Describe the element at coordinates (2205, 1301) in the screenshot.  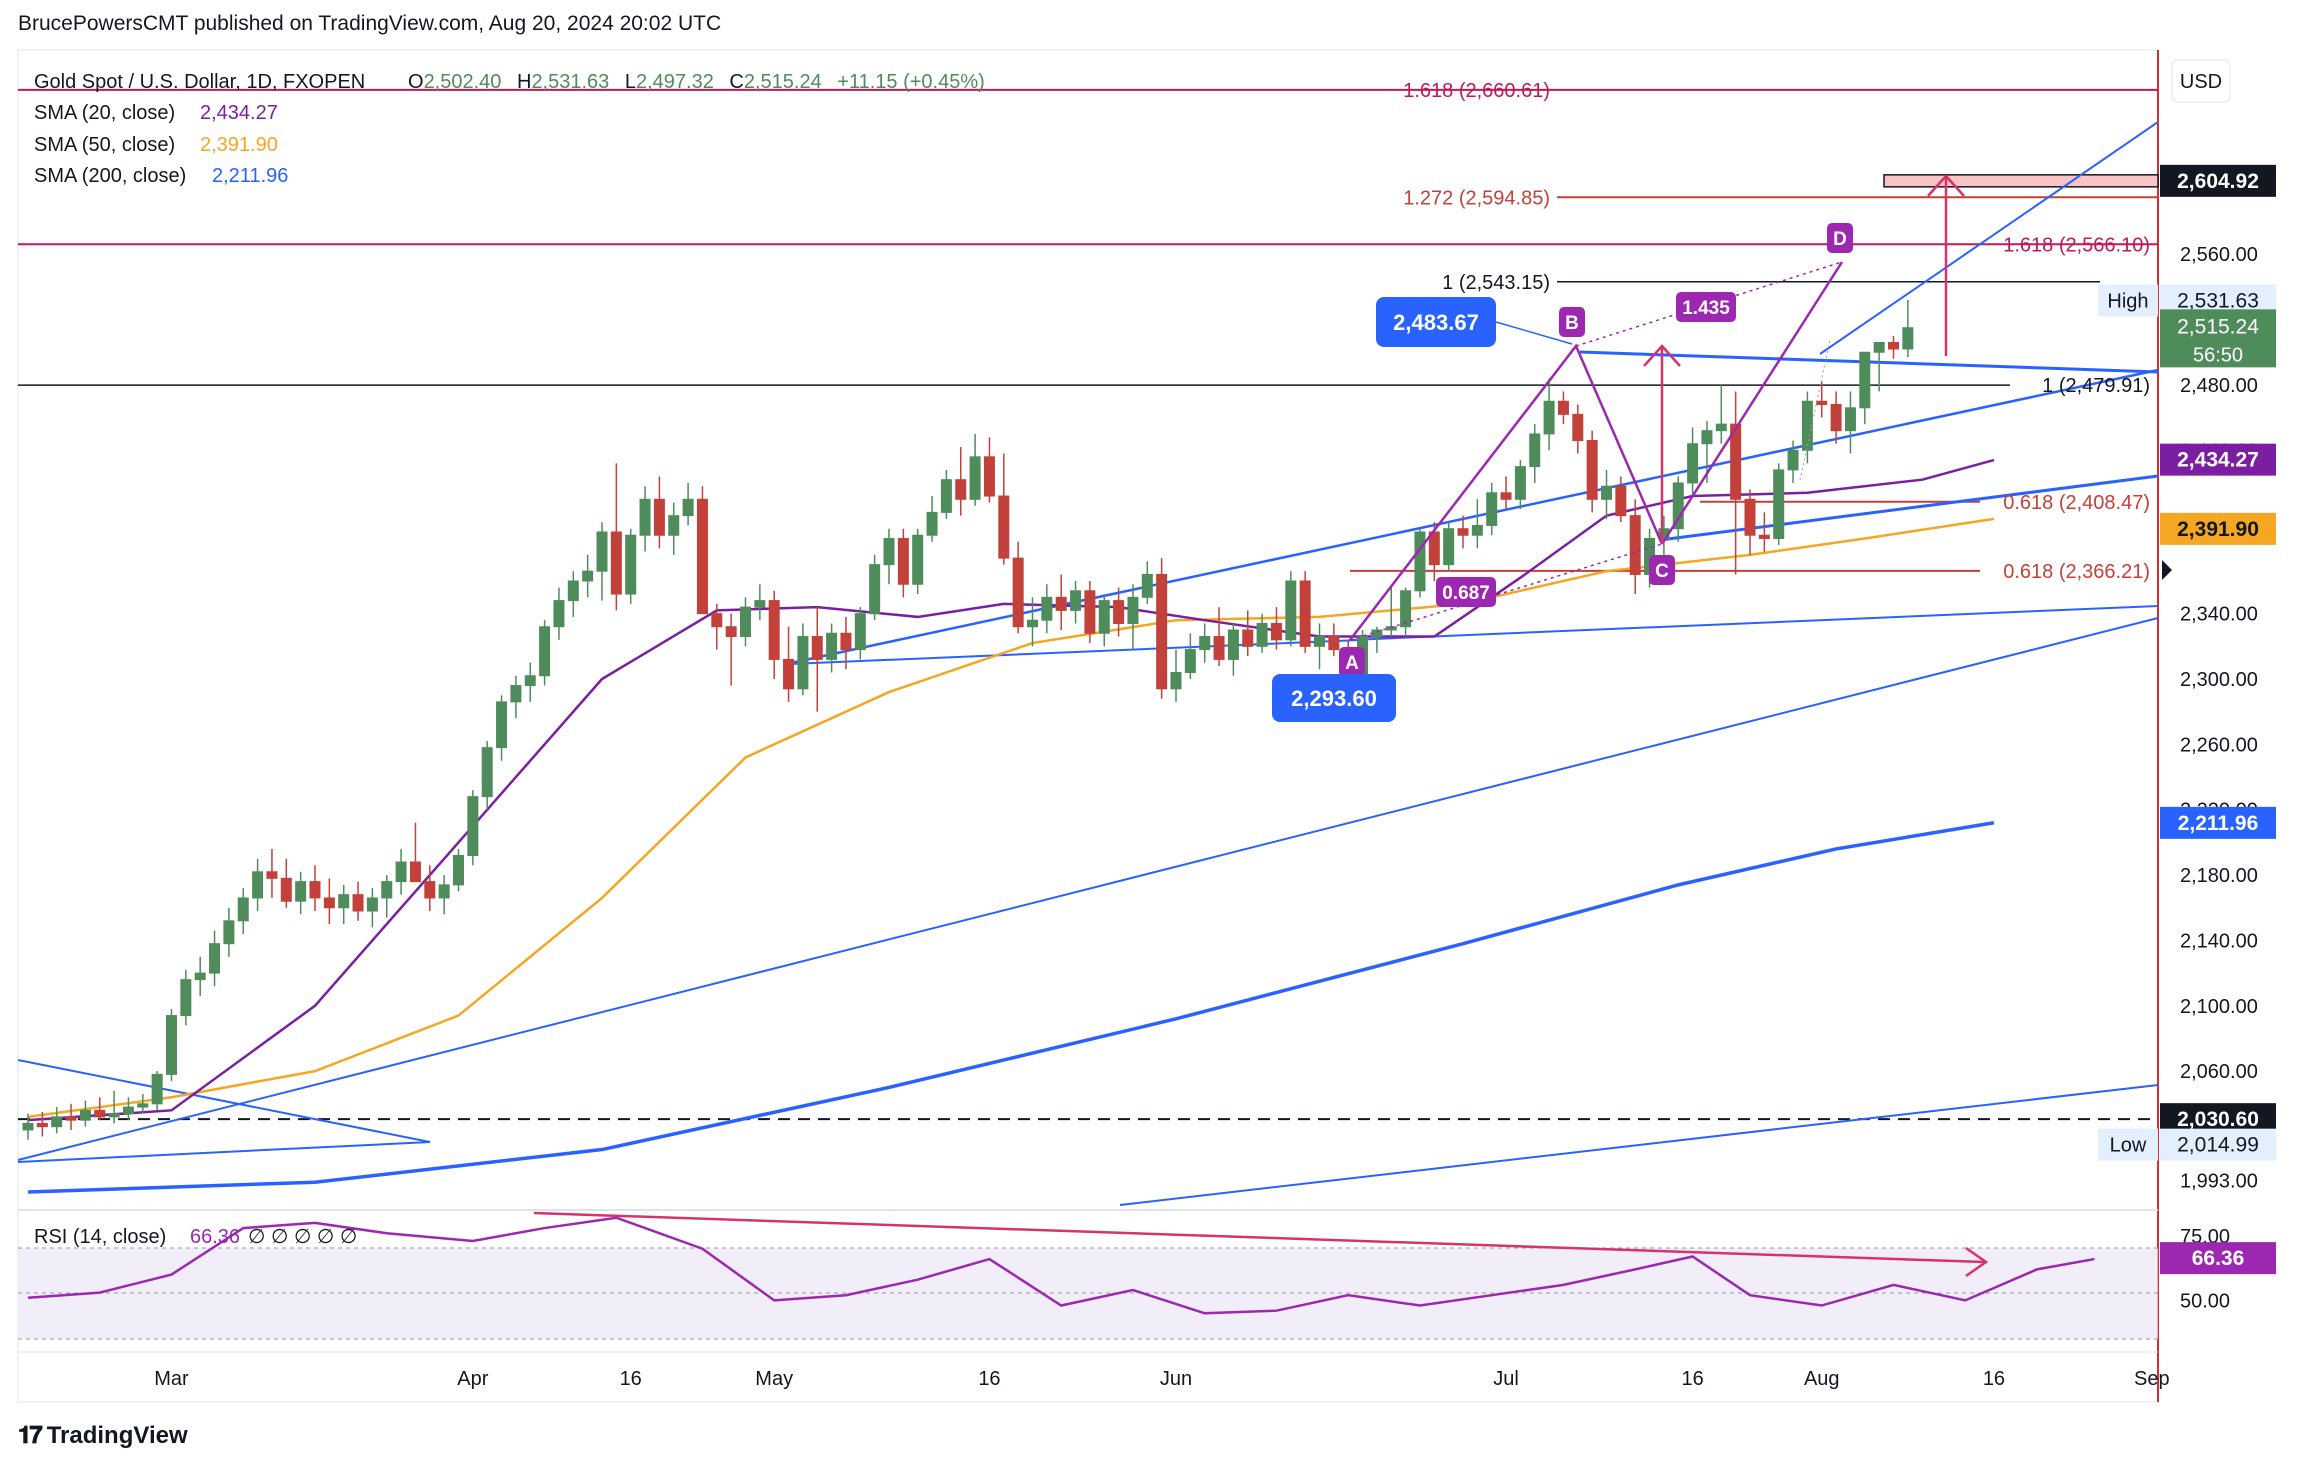
I see `rsi-tick-label: 50.00` at that location.